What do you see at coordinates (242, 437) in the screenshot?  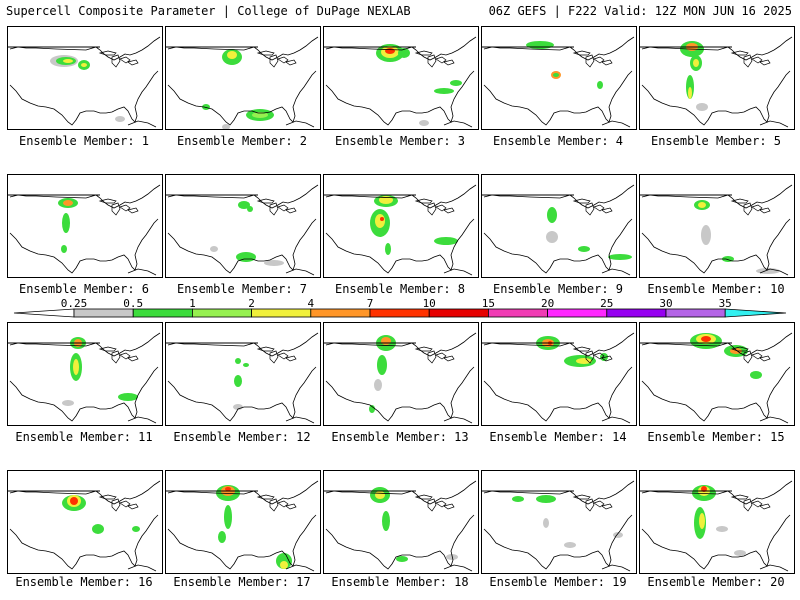 I see `ensemble-member-label: Ensemble Member: 12` at bounding box center [242, 437].